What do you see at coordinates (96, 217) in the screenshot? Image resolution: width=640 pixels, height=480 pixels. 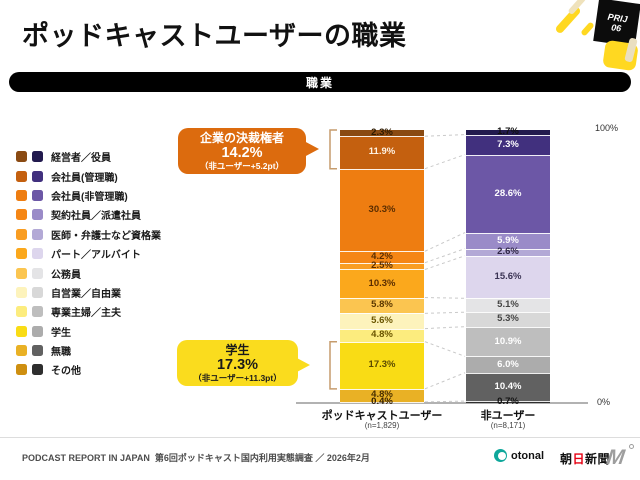 I see `legend-label: 契約社員／派遣社員` at bounding box center [96, 217].